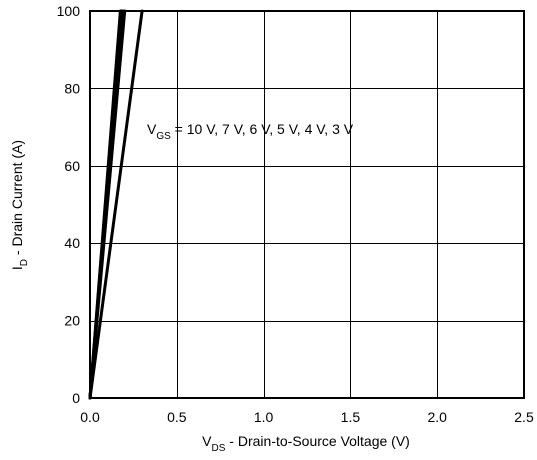  What do you see at coordinates (17, 199) in the screenshot?
I see `y-axis-label-rest: - Drain Current (A)` at bounding box center [17, 199].